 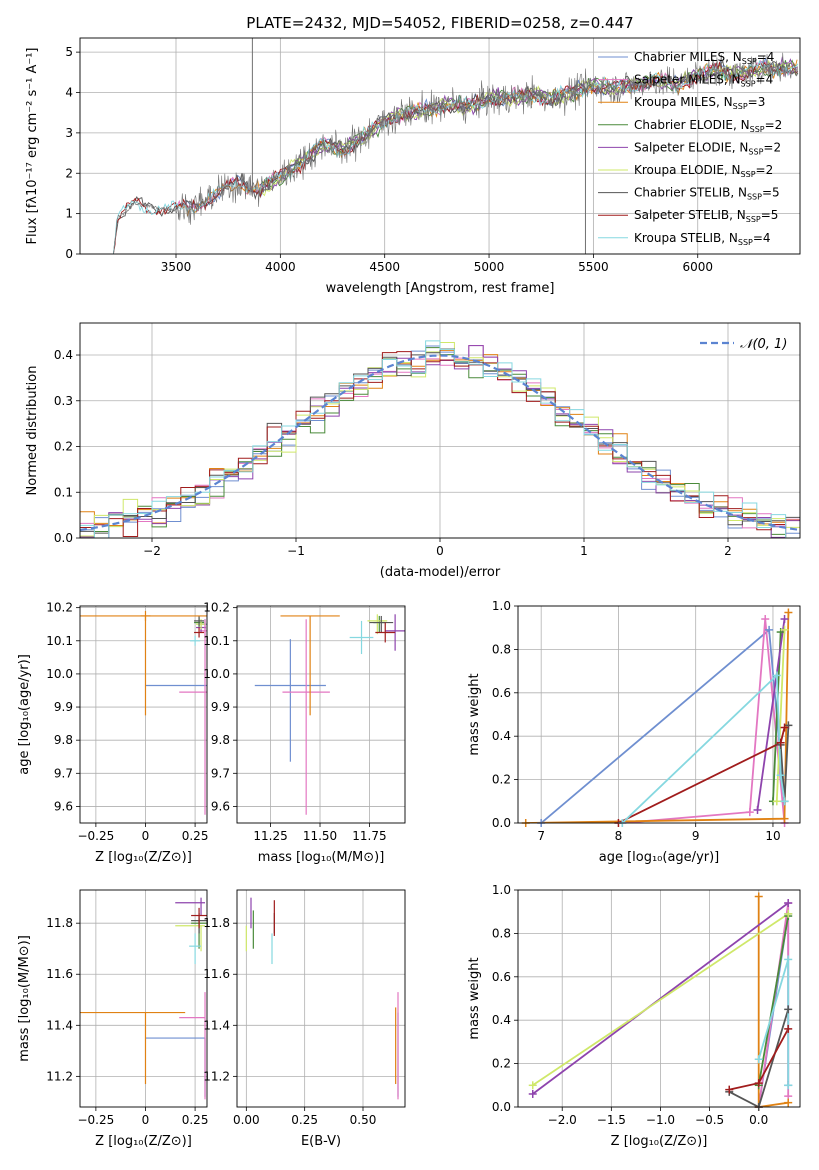 I want to click on x-tick-label: 0.0, so click(x=758, y=1120).